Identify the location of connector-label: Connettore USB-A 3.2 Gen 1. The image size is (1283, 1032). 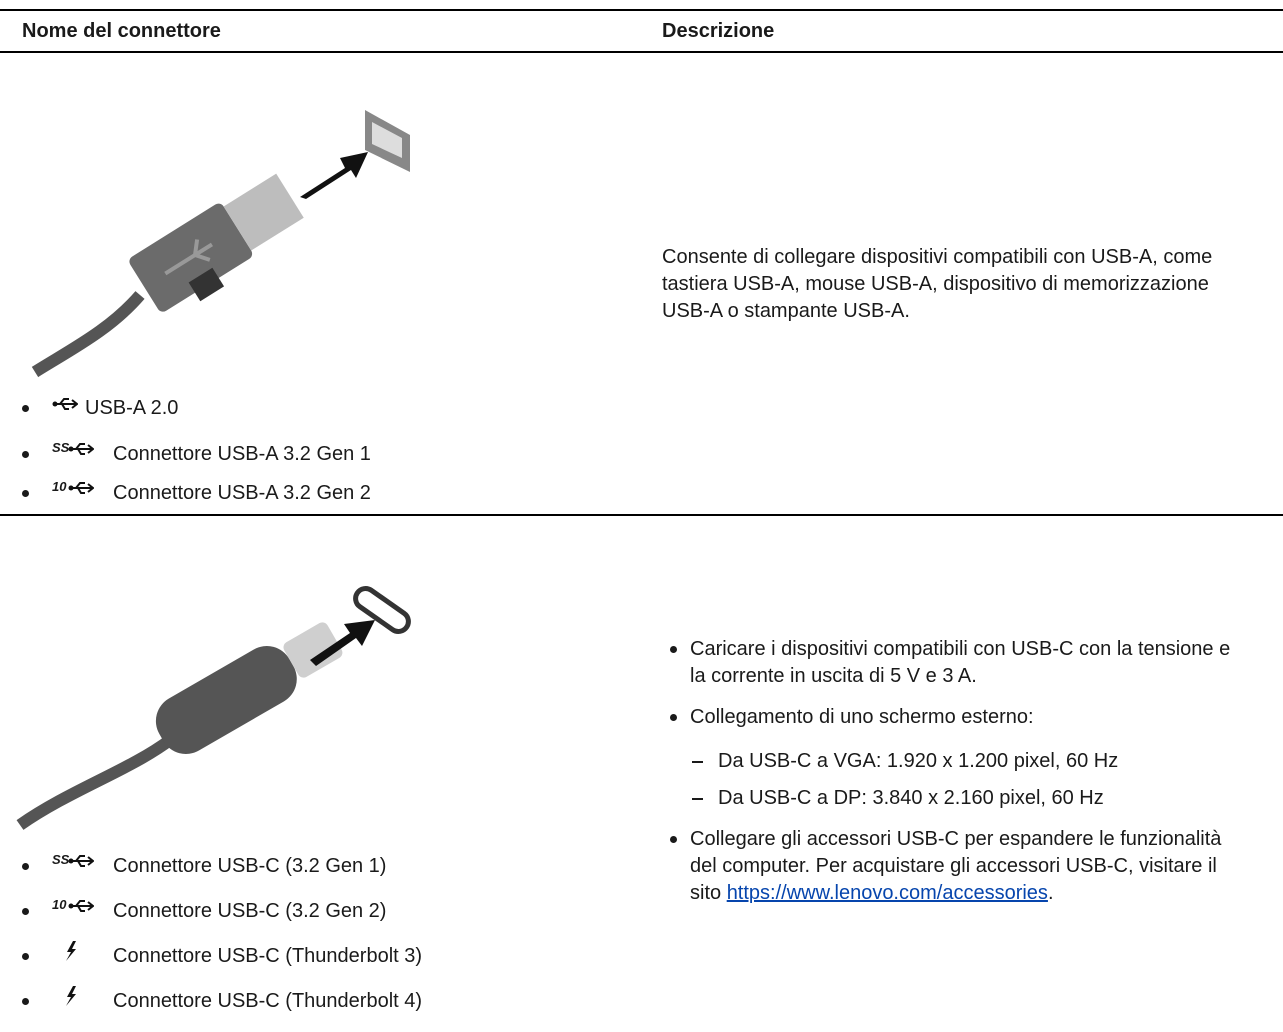
(242, 454).